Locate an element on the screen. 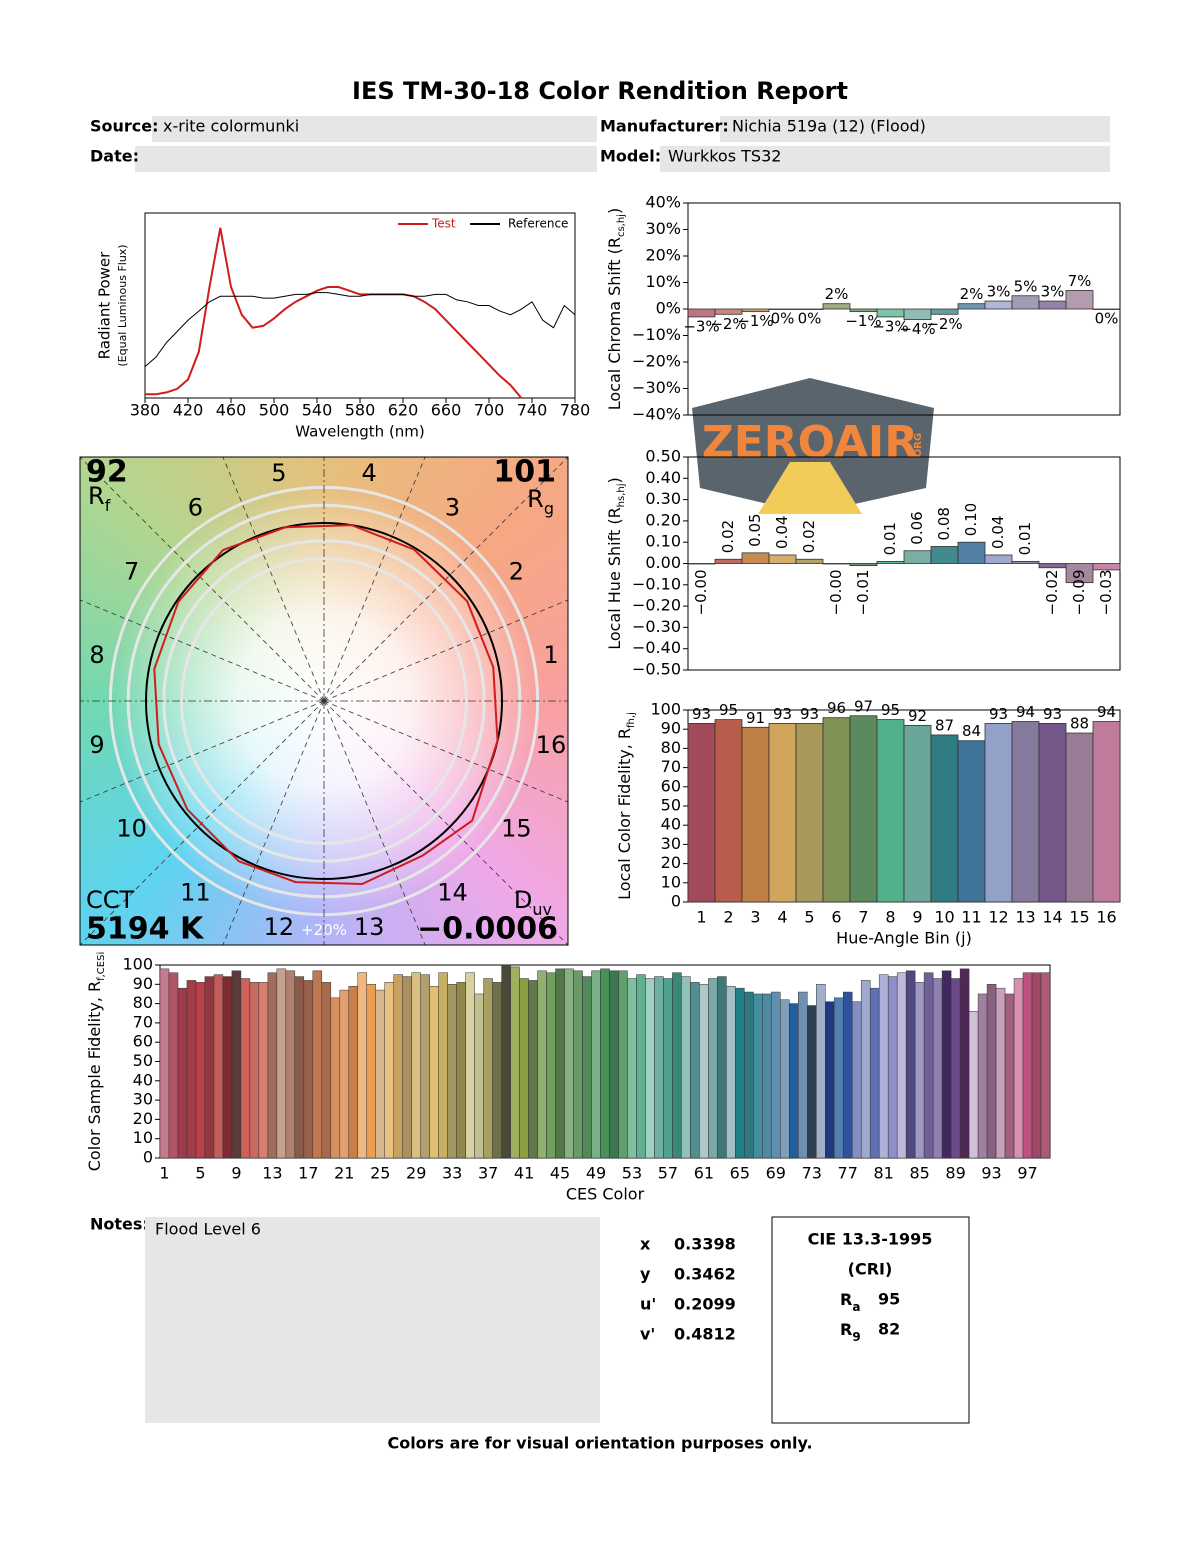 The image size is (1200, 1550). axis-label-part: Local Hue Shift (R is located at coordinates (614, 578).